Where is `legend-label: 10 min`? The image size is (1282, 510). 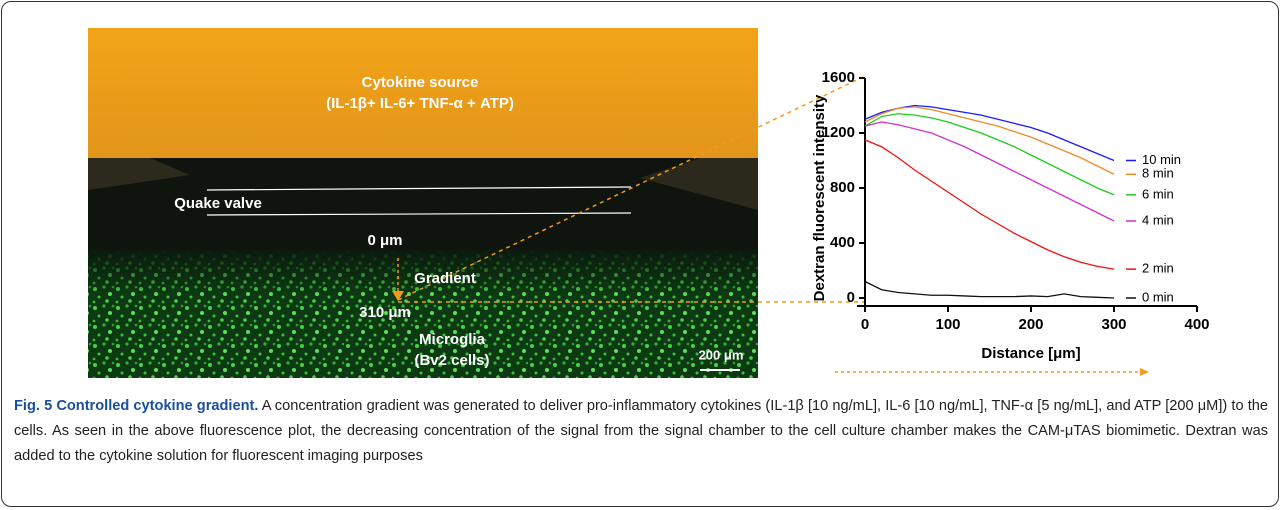
legend-label: 10 min is located at coordinates (1161, 159).